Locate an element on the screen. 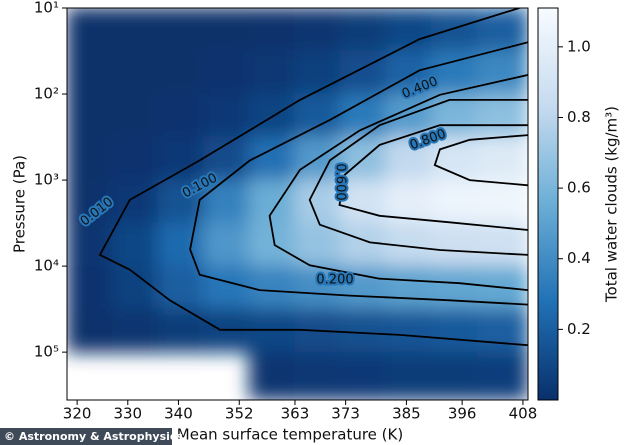 This screenshot has width=634, height=445. credit-bg is located at coordinates (86, 436).